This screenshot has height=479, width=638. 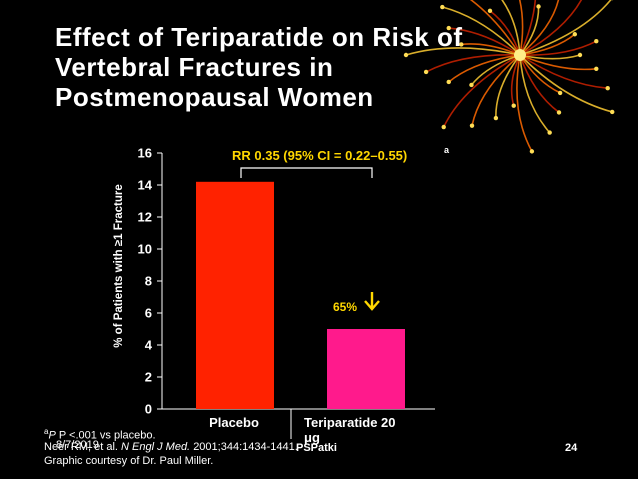 I want to click on footnote-credit: Graphic courtesy of Dr. Paul Miller., so click(x=129, y=461).